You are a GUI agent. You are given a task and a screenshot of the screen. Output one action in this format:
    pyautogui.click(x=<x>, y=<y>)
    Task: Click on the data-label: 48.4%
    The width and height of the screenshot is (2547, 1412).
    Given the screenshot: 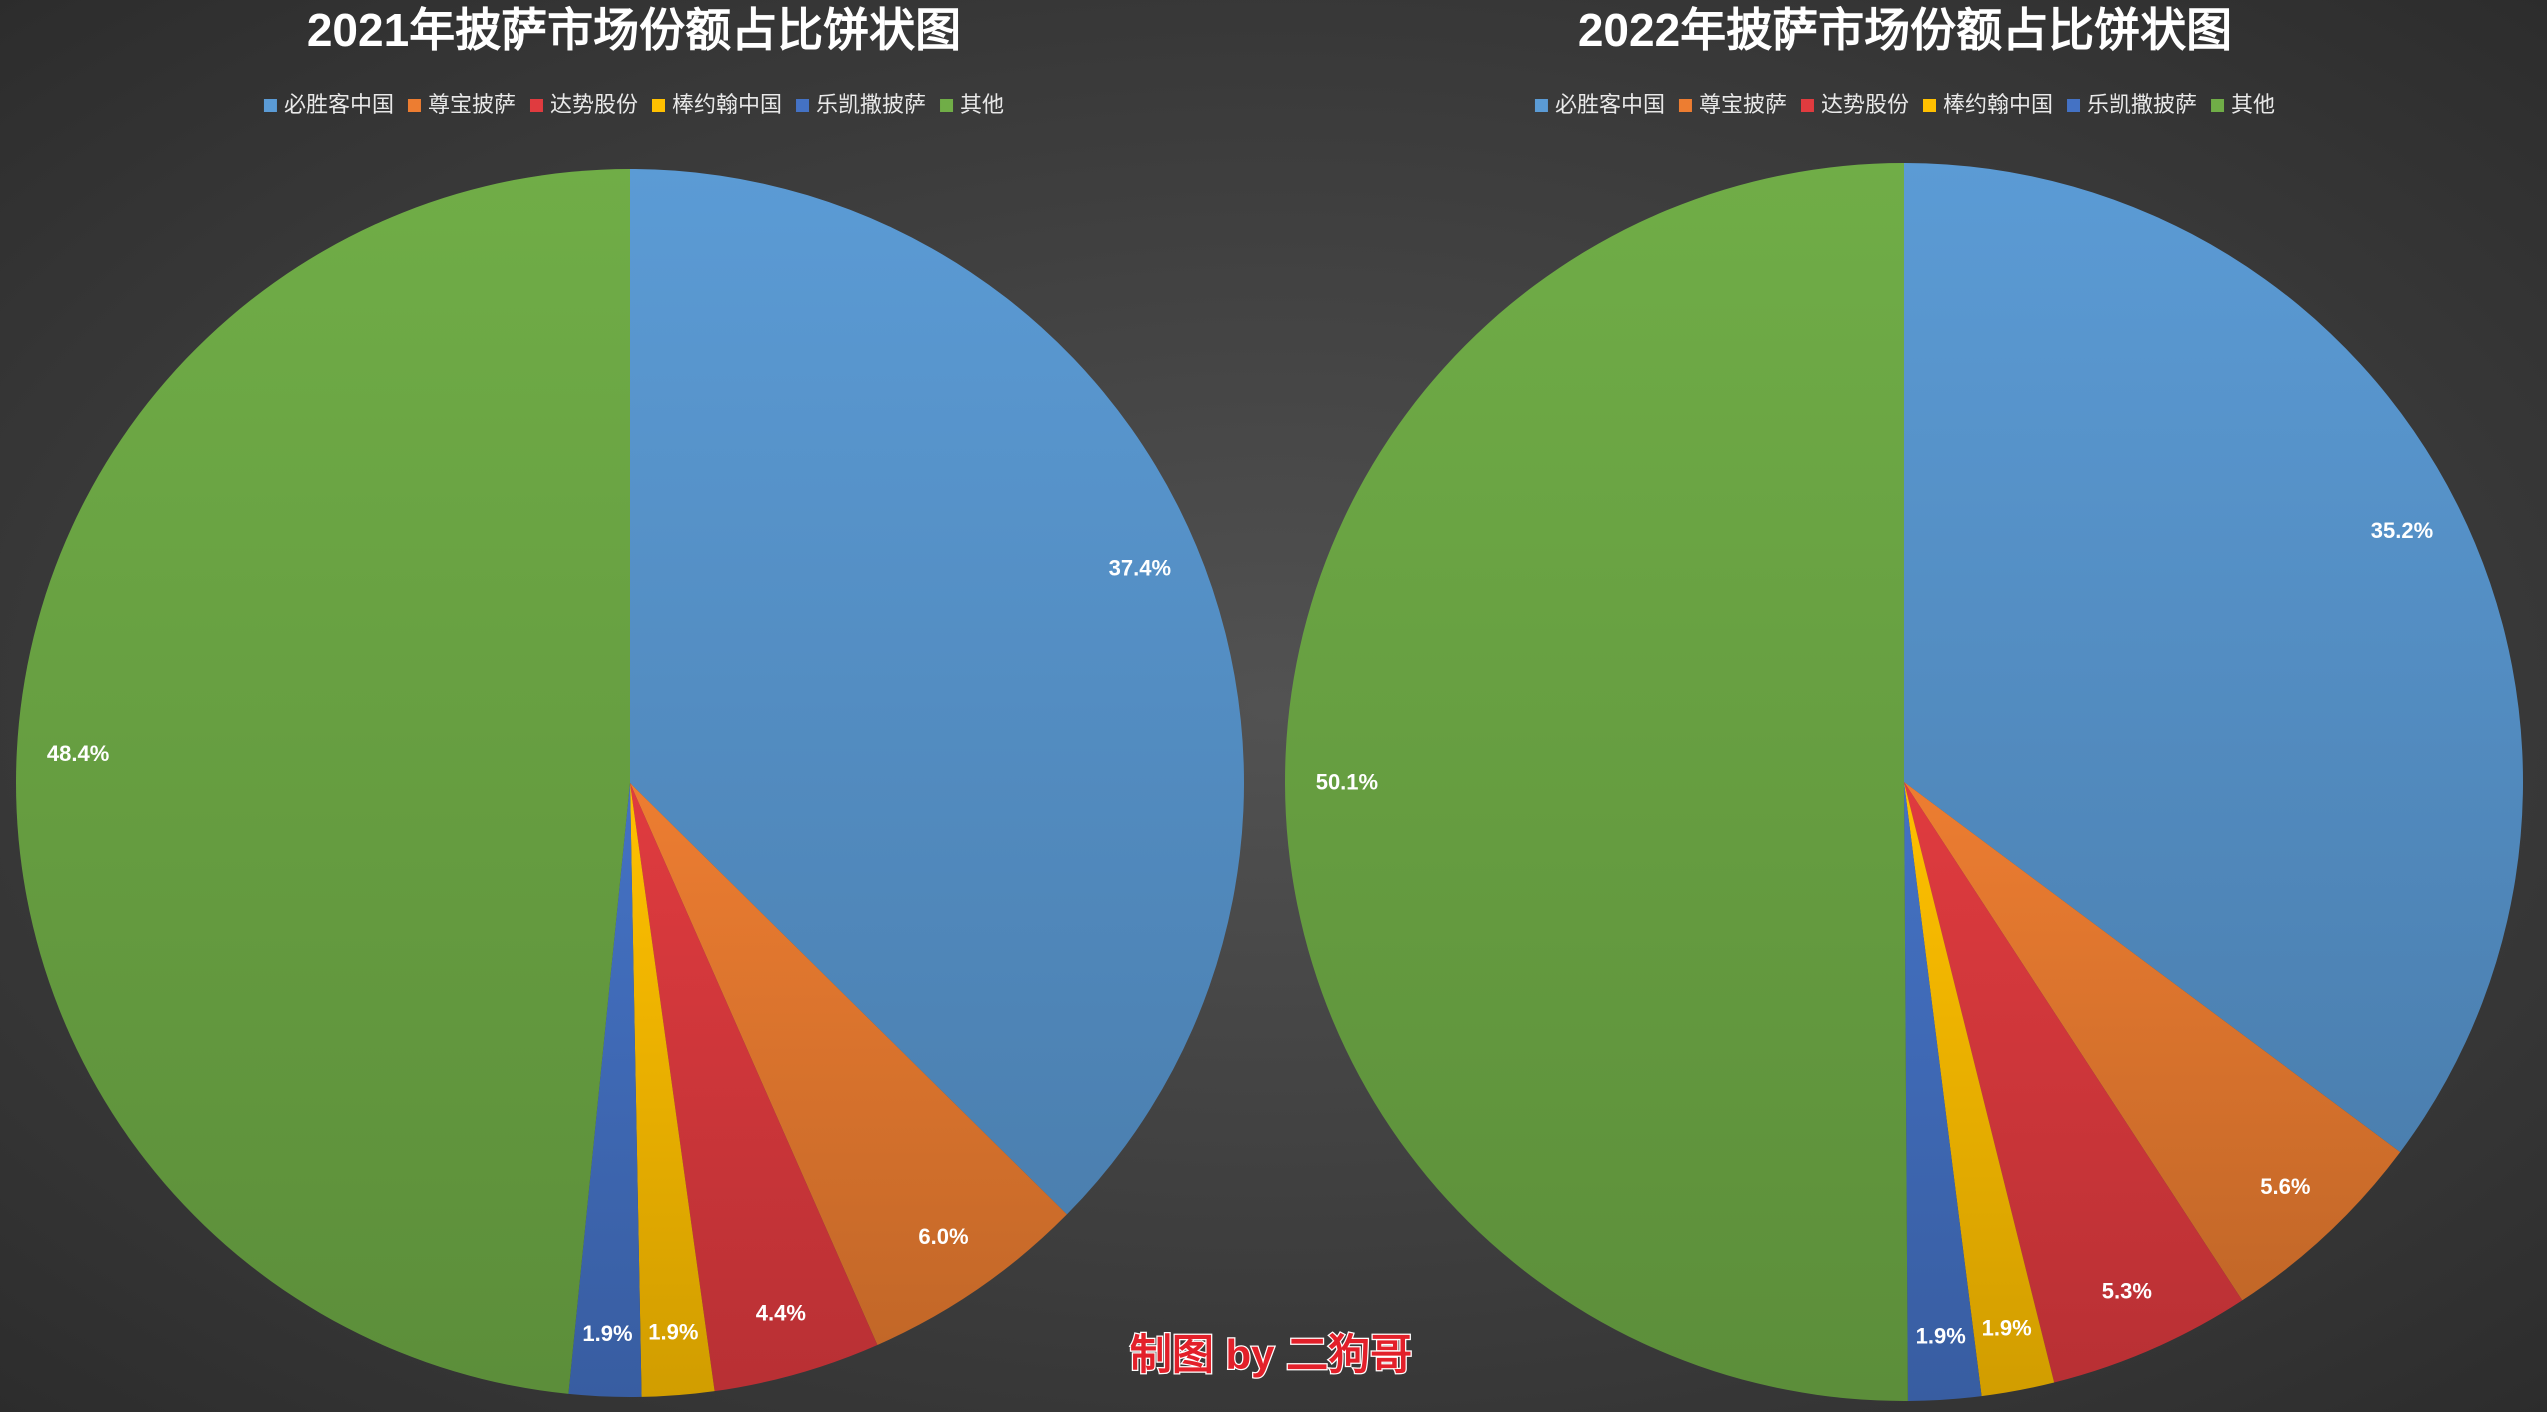 What is the action you would take?
    pyautogui.click(x=78, y=753)
    